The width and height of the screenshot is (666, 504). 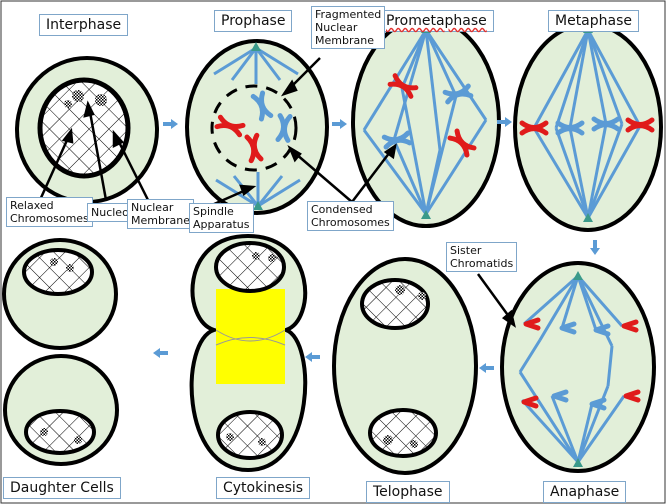 I want to click on label-daughter-cells: Daughter Cells, so click(x=62, y=488).